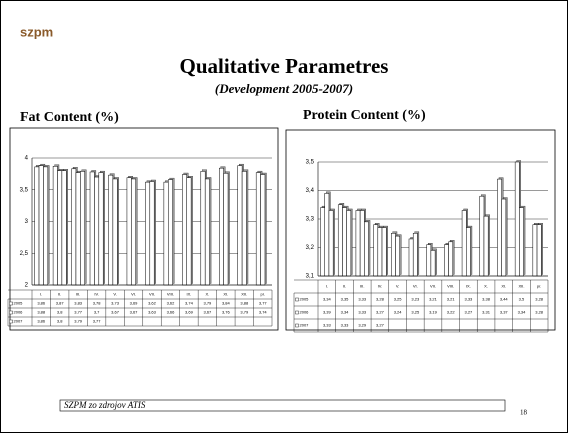 The image size is (568, 433). Describe the element at coordinates (450, 286) in the screenshot. I see `x-tick-label: VIII.` at that location.